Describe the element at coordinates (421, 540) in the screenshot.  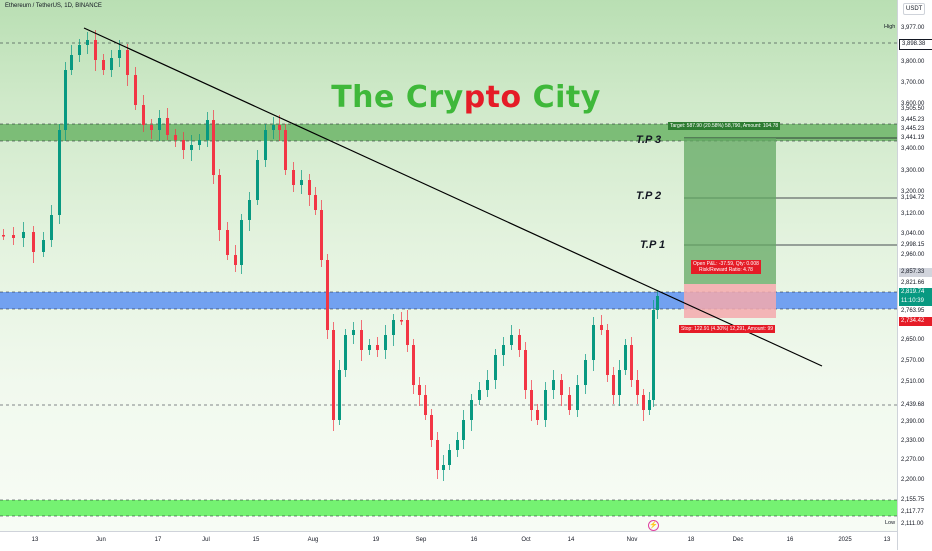
I see `time-tick: Sep` at that location.